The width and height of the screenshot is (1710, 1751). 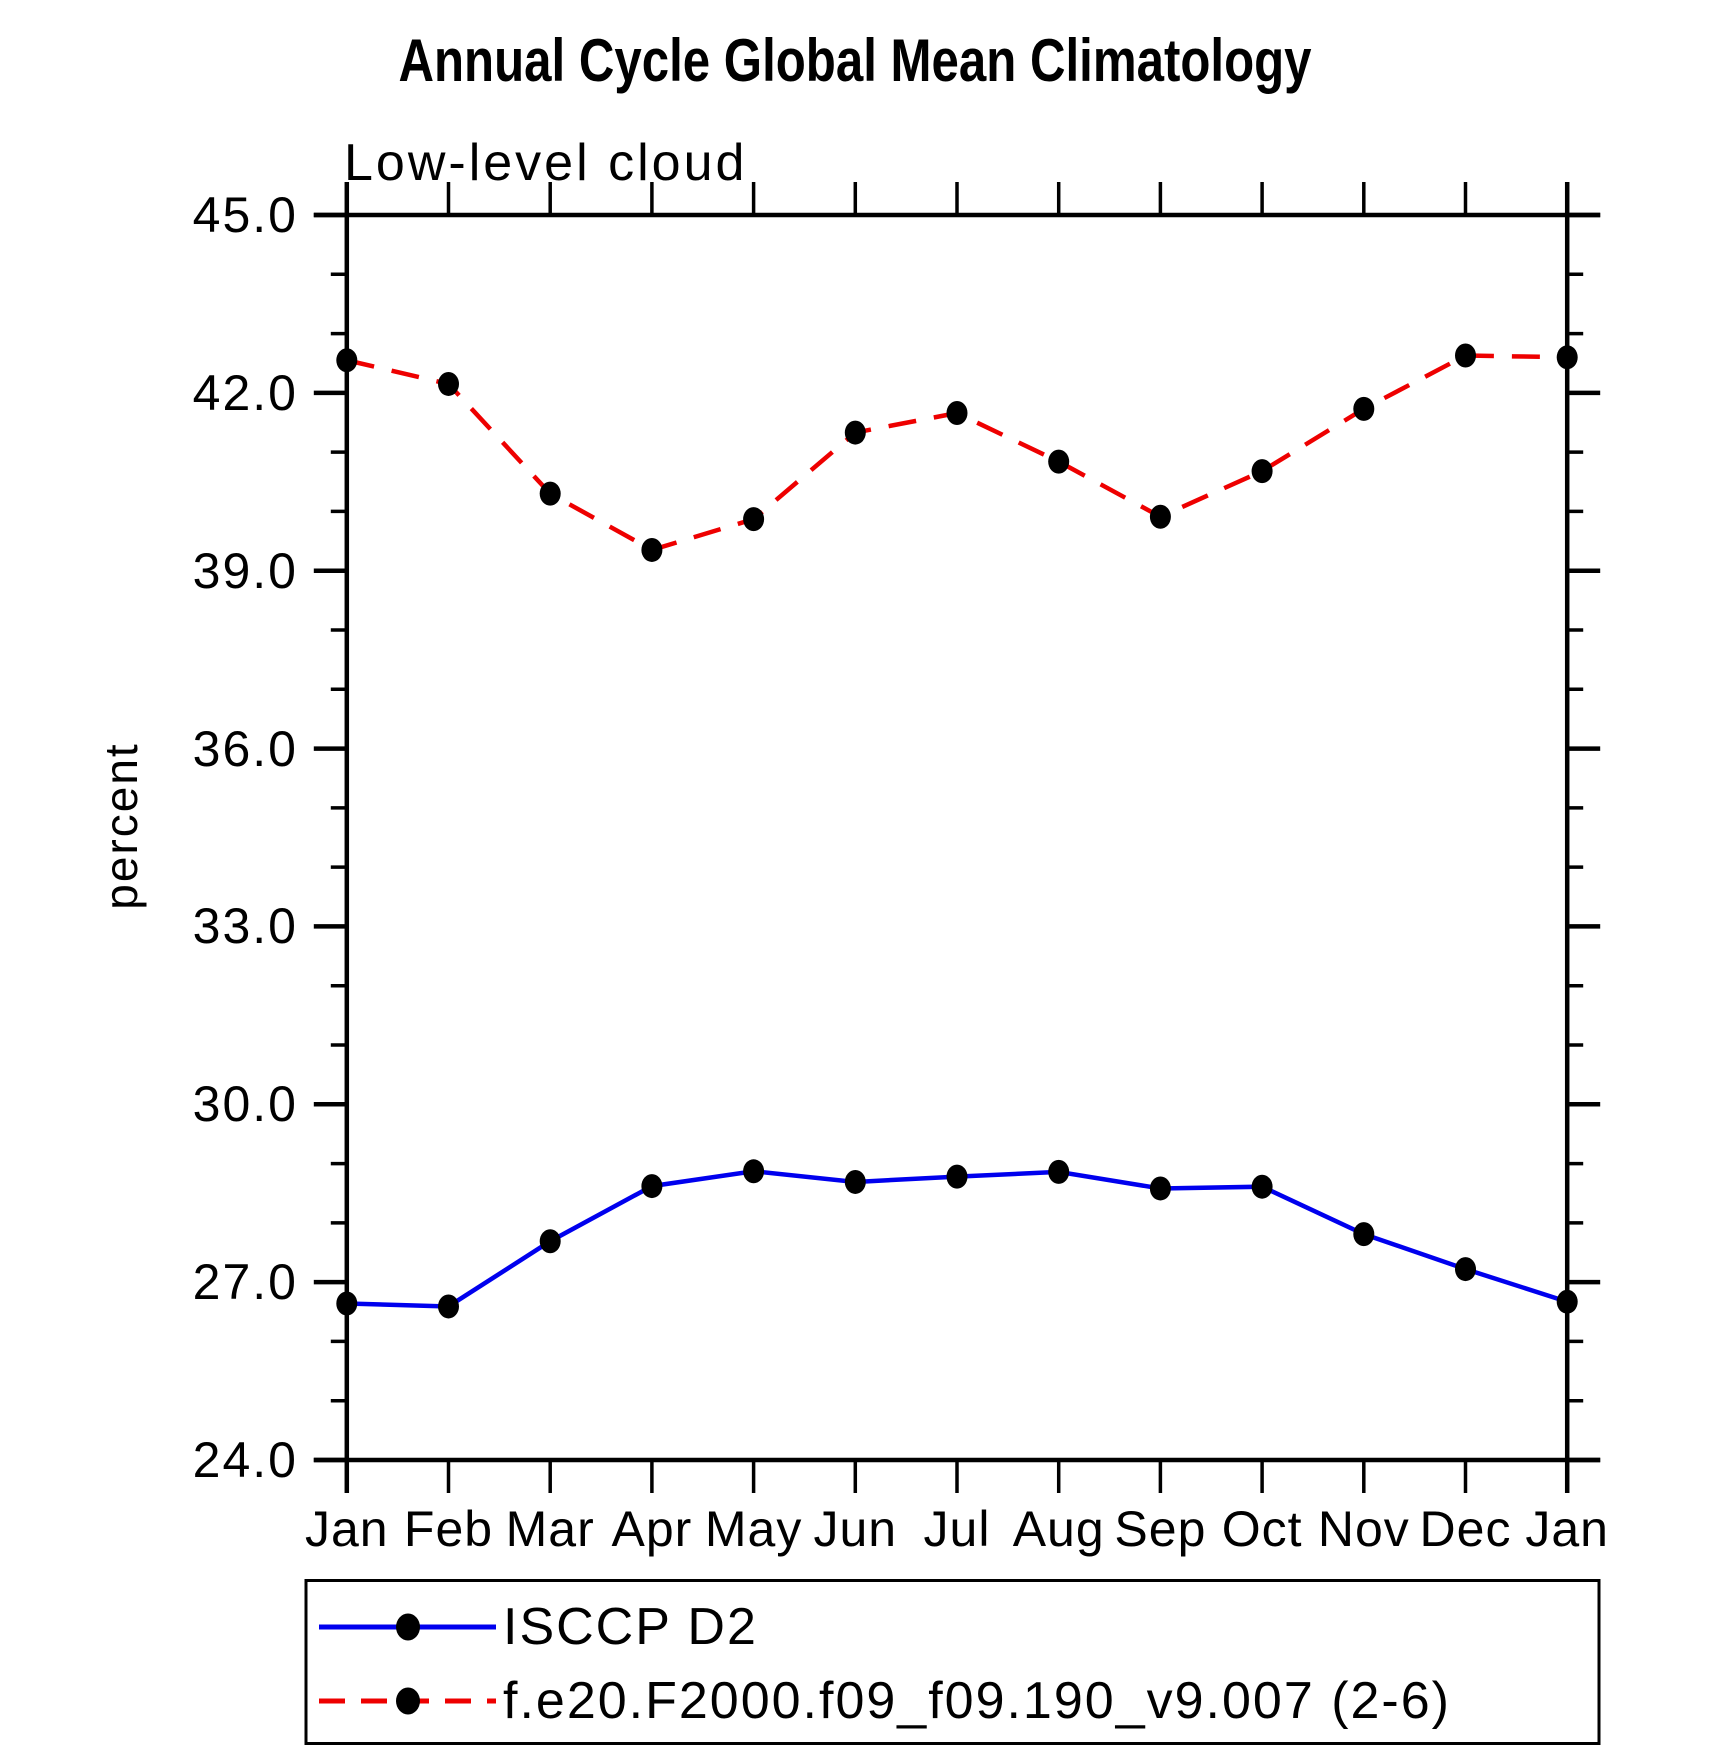 What do you see at coordinates (245, 1282) in the screenshot?
I see `y-tick-label: 27.0` at bounding box center [245, 1282].